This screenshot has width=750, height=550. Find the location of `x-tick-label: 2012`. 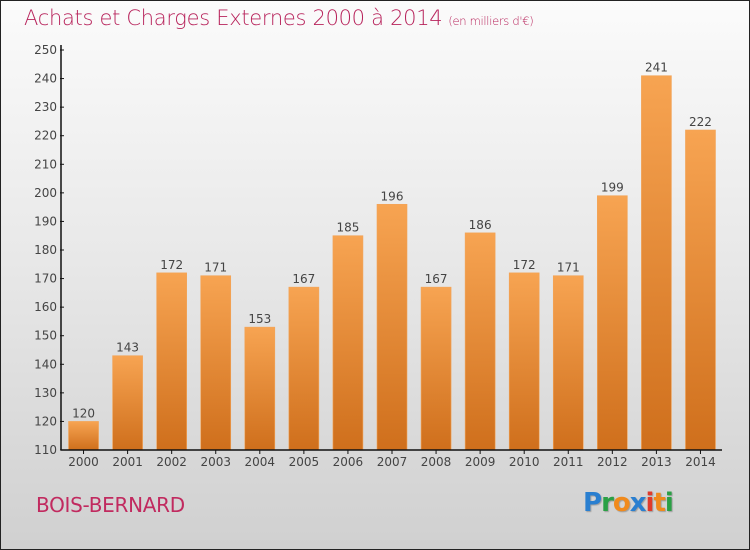

x-tick-label: 2012 is located at coordinates (612, 462).